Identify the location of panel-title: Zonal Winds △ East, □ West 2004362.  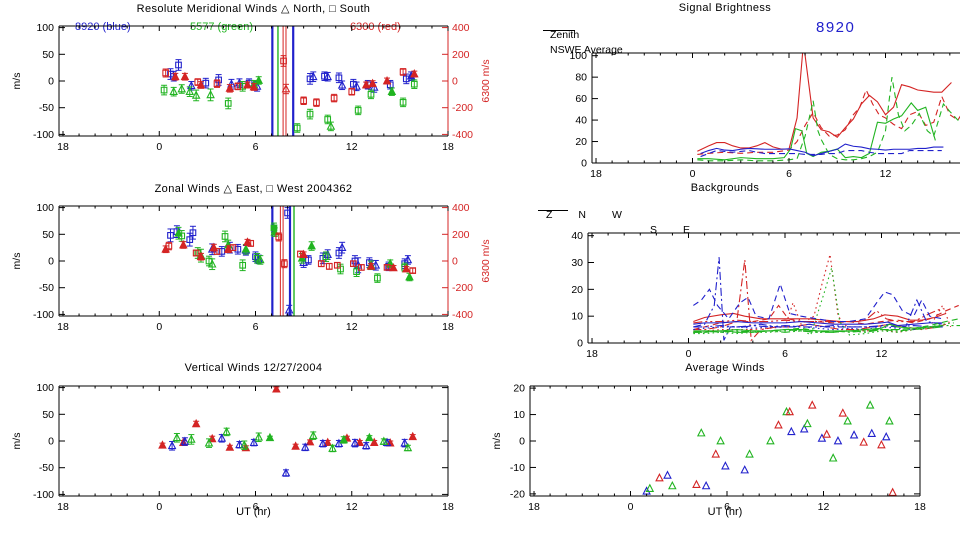
(253, 189).